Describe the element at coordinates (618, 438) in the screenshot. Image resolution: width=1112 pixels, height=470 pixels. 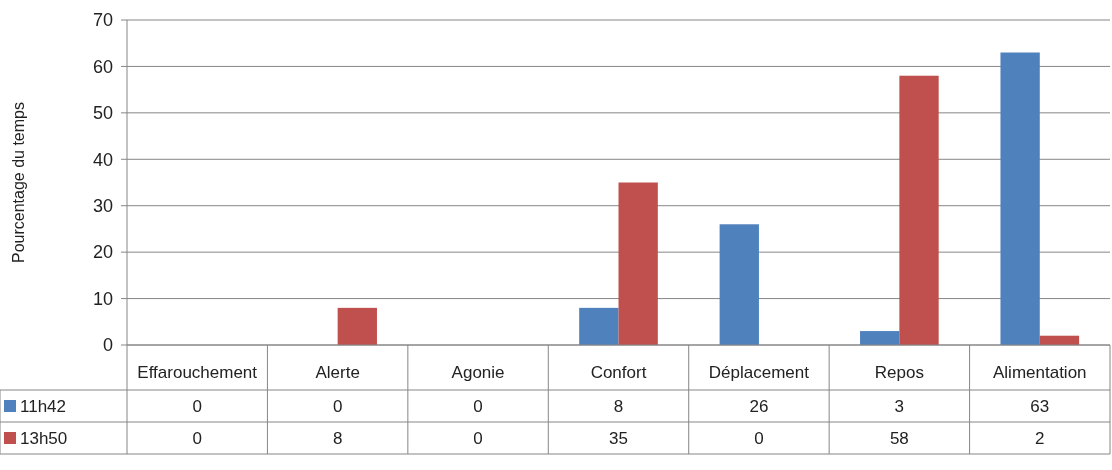
I see `data-label: 35` at that location.